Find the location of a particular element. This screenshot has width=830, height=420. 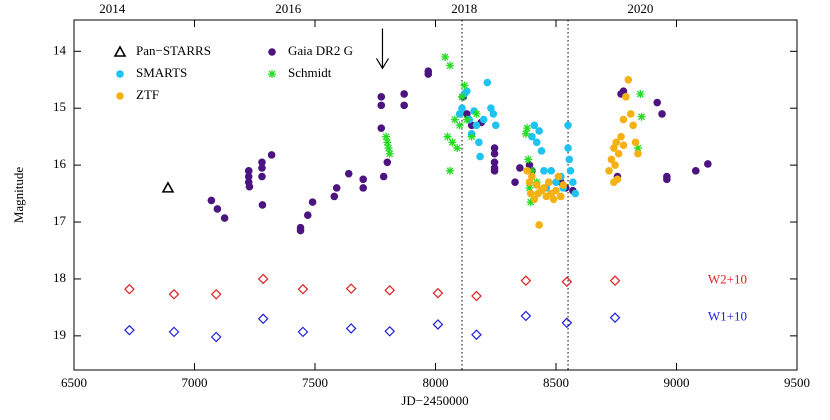

arrow is located at coordinates (382, 49).